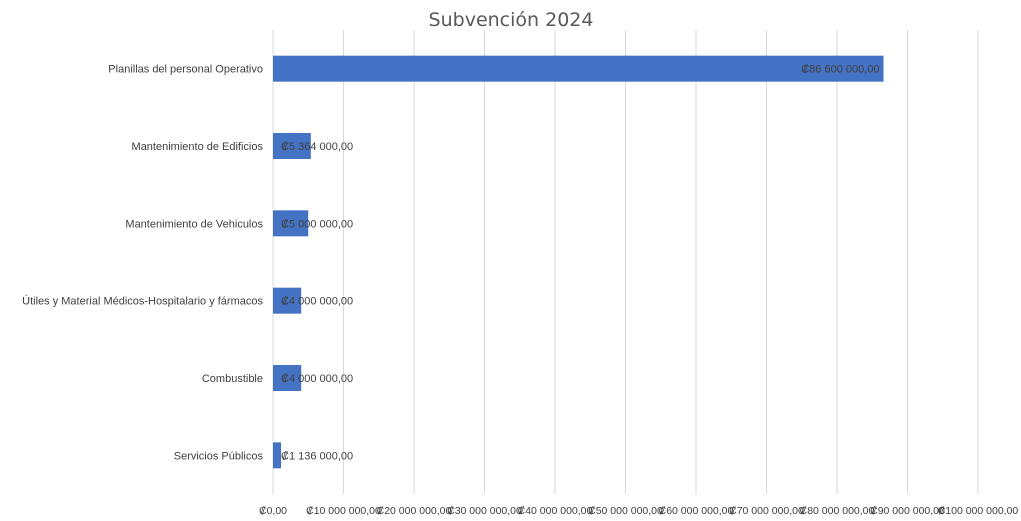  What do you see at coordinates (232, 379) in the screenshot?
I see `category-label: Combustible` at bounding box center [232, 379].